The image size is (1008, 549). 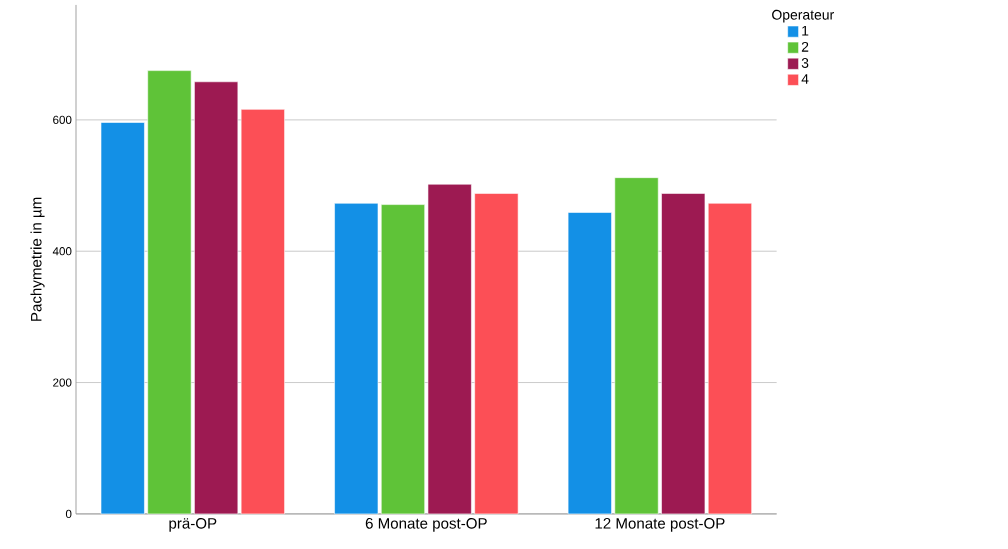 What do you see at coordinates (803, 16) in the screenshot?
I see `legend-title: Operateur` at bounding box center [803, 16].